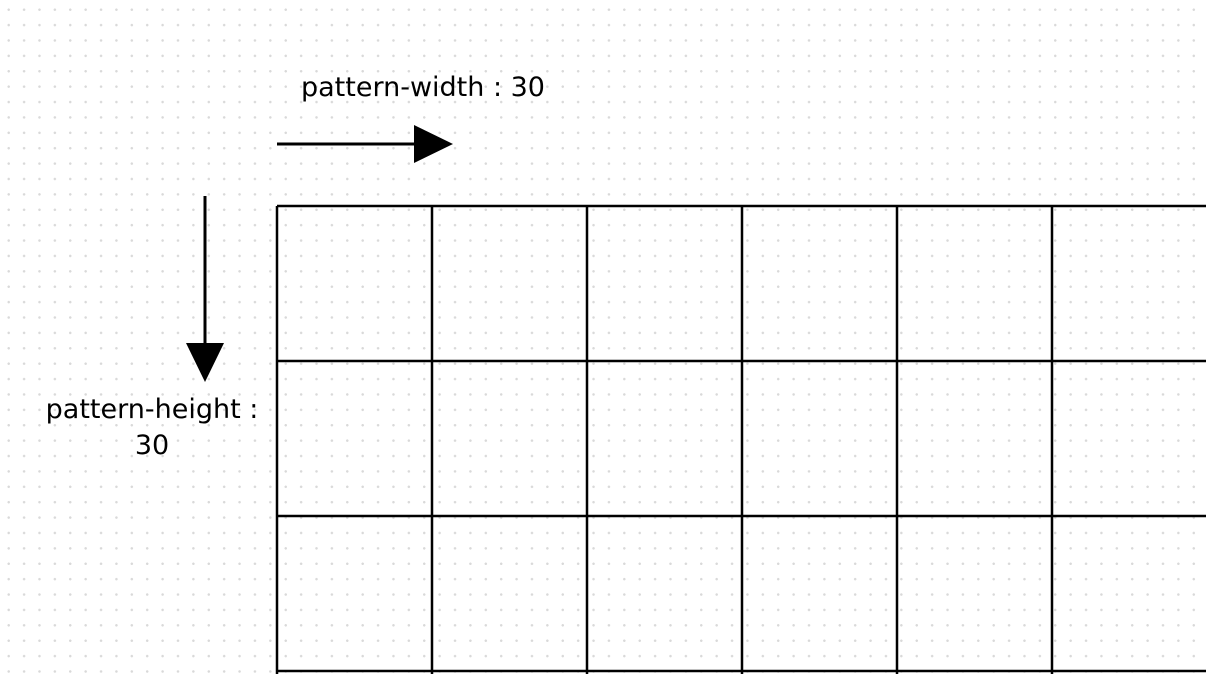  What do you see at coordinates (152, 445) in the screenshot?
I see `pattern-height-label-line2: 30` at bounding box center [152, 445].